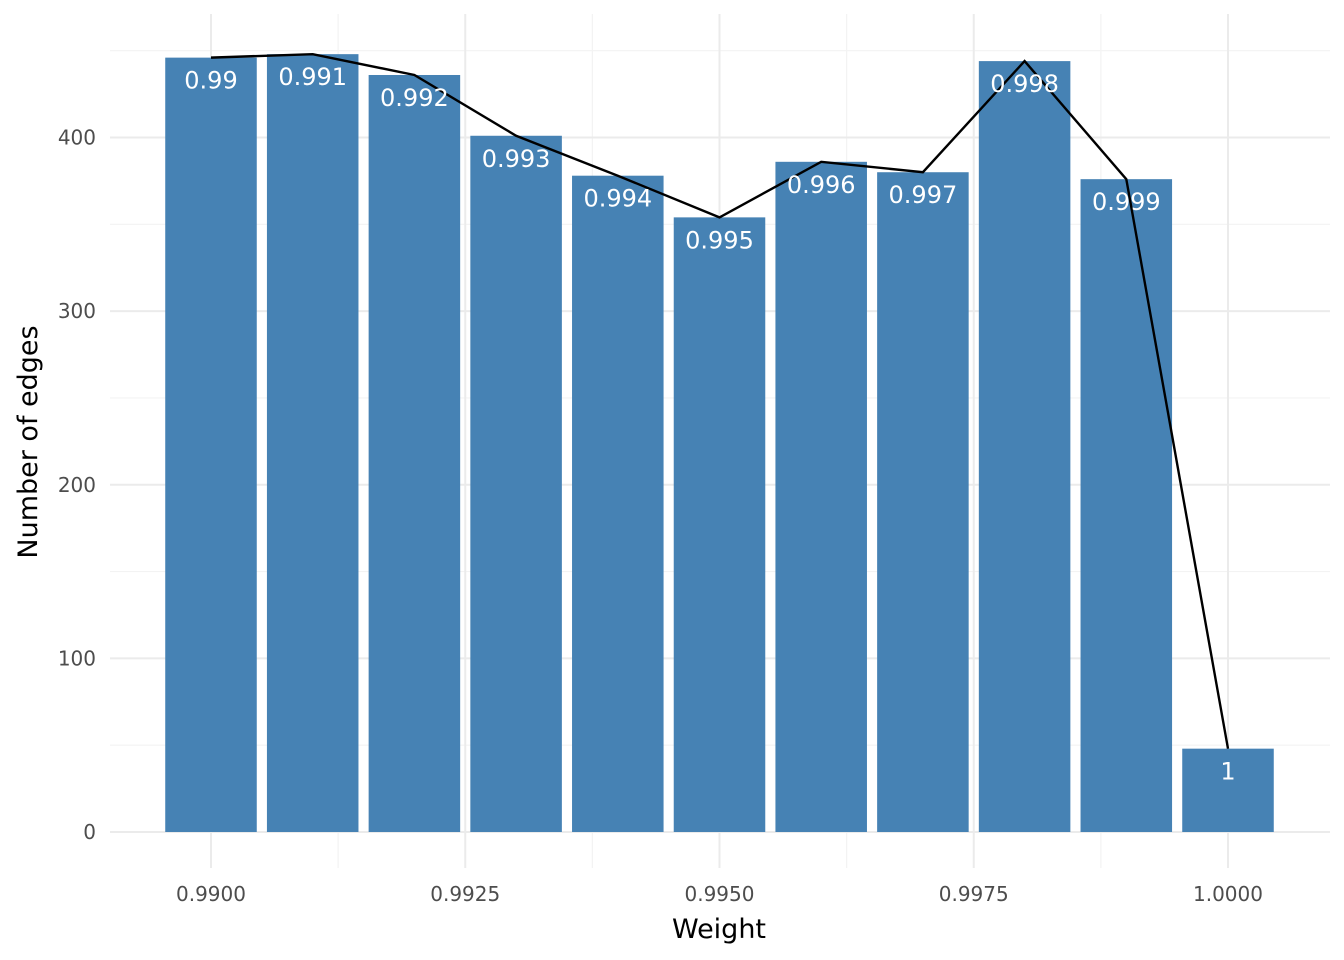  I want to click on data-label: 0.999, so click(1126, 202).